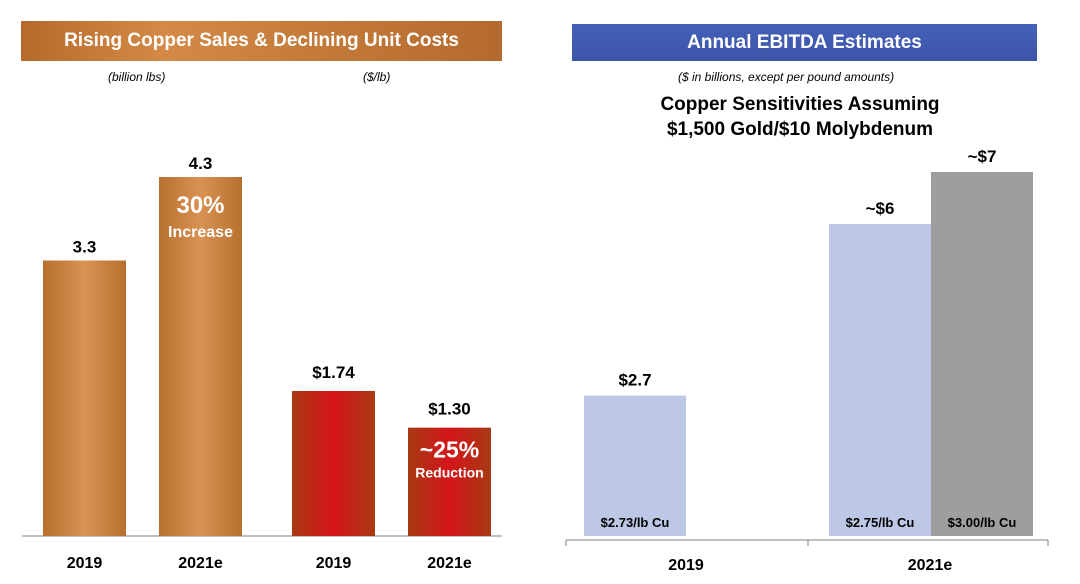 The width and height of the screenshot is (1080, 584). What do you see at coordinates (634, 380) in the screenshot?
I see `ebitda-value-label-2019-0: $2.7` at bounding box center [634, 380].